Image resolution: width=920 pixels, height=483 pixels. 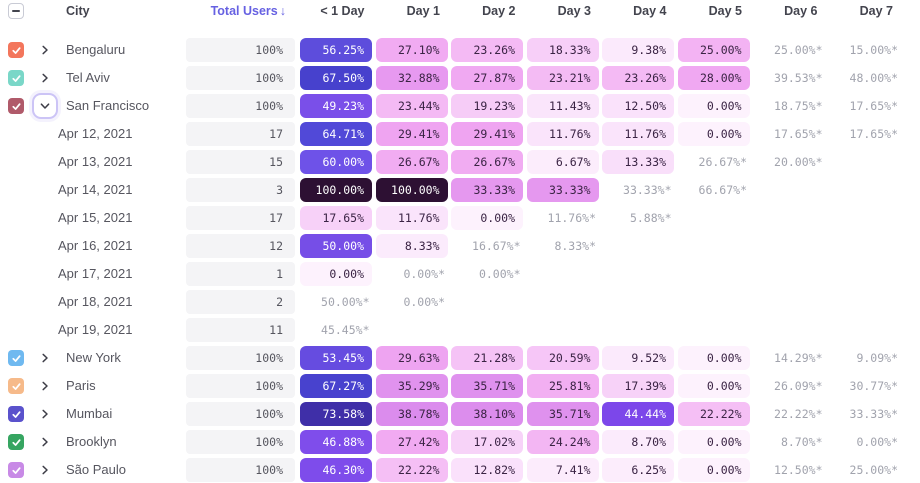 I want to click on retention-cell: 20.59%, so click(x=562, y=358).